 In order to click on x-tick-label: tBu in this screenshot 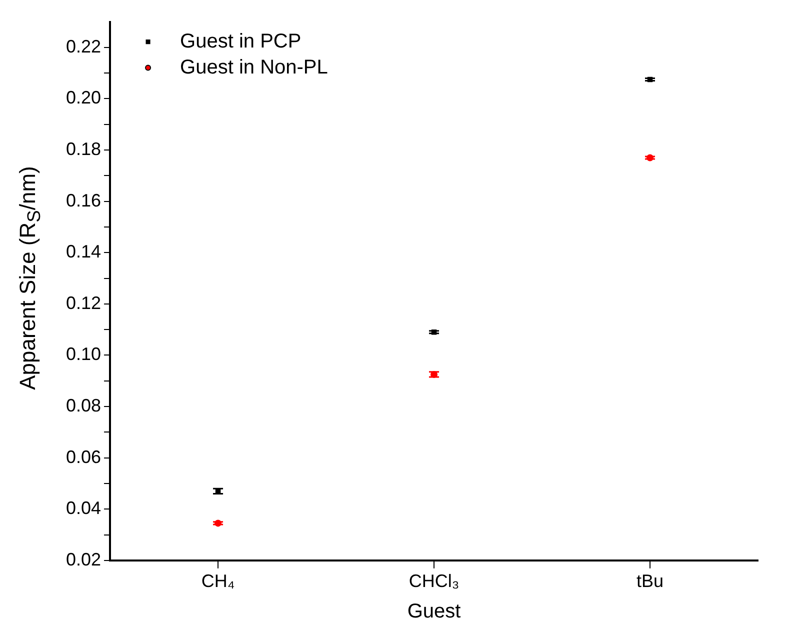, I will do `click(650, 581)`.